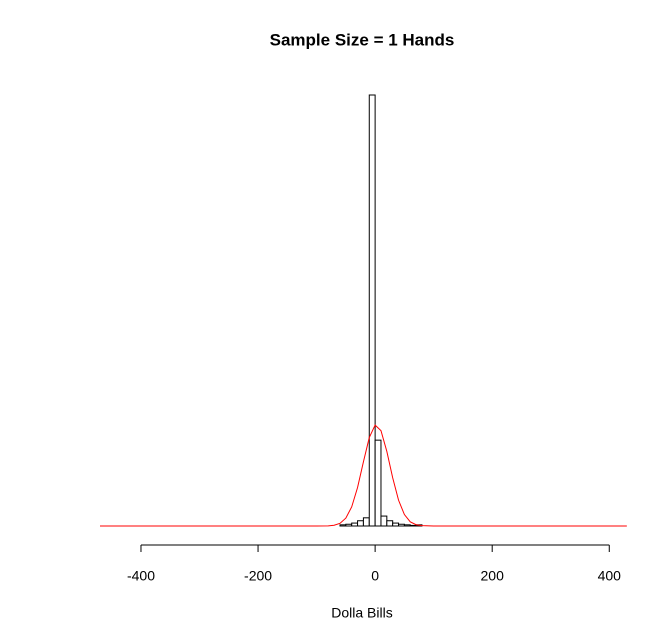 The image size is (670, 628). Describe the element at coordinates (493, 576) in the screenshot. I see `x-tick-label: 200` at that location.